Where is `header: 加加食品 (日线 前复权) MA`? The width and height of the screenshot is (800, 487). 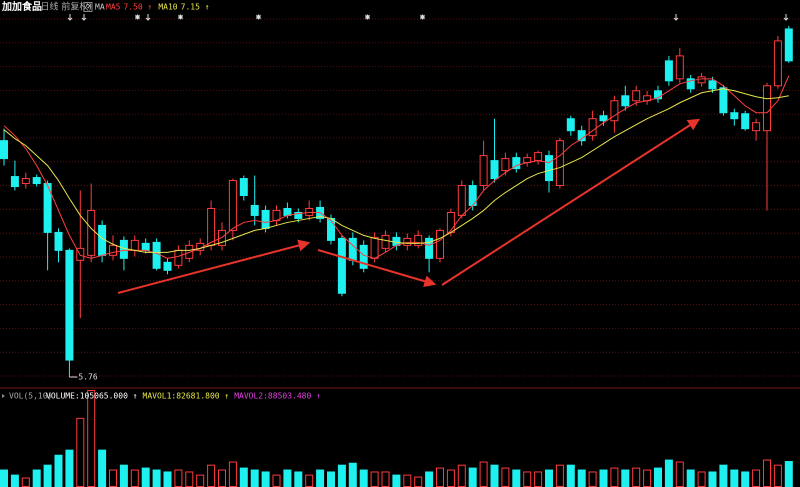
header: 加加食品 (日线 前复权) MA is located at coordinates (53, 6).